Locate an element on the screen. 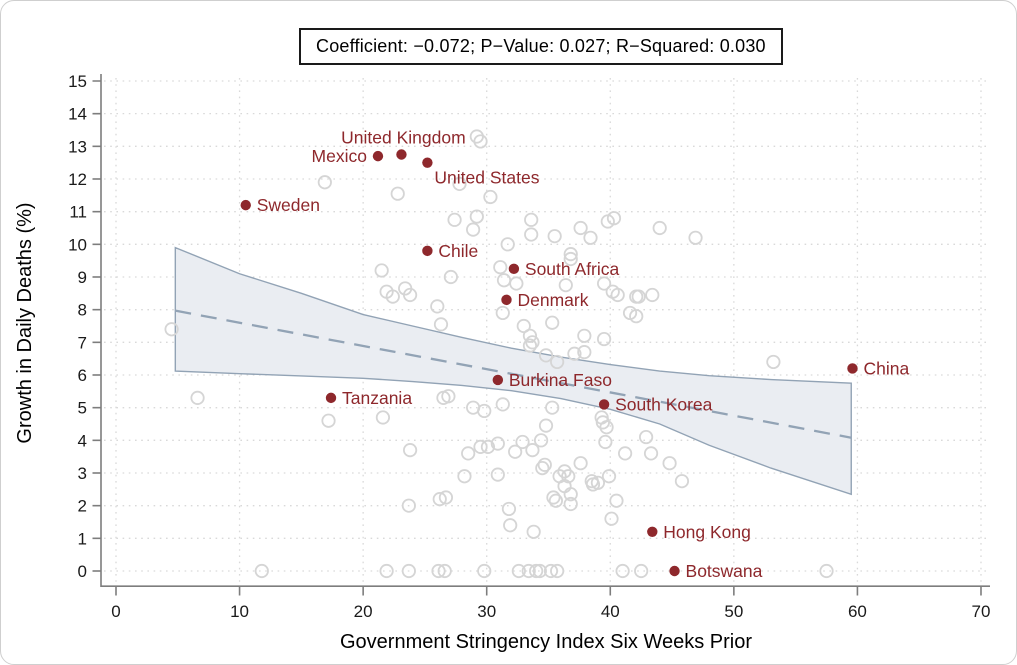  x-tick-label: 20 is located at coordinates (363, 611).